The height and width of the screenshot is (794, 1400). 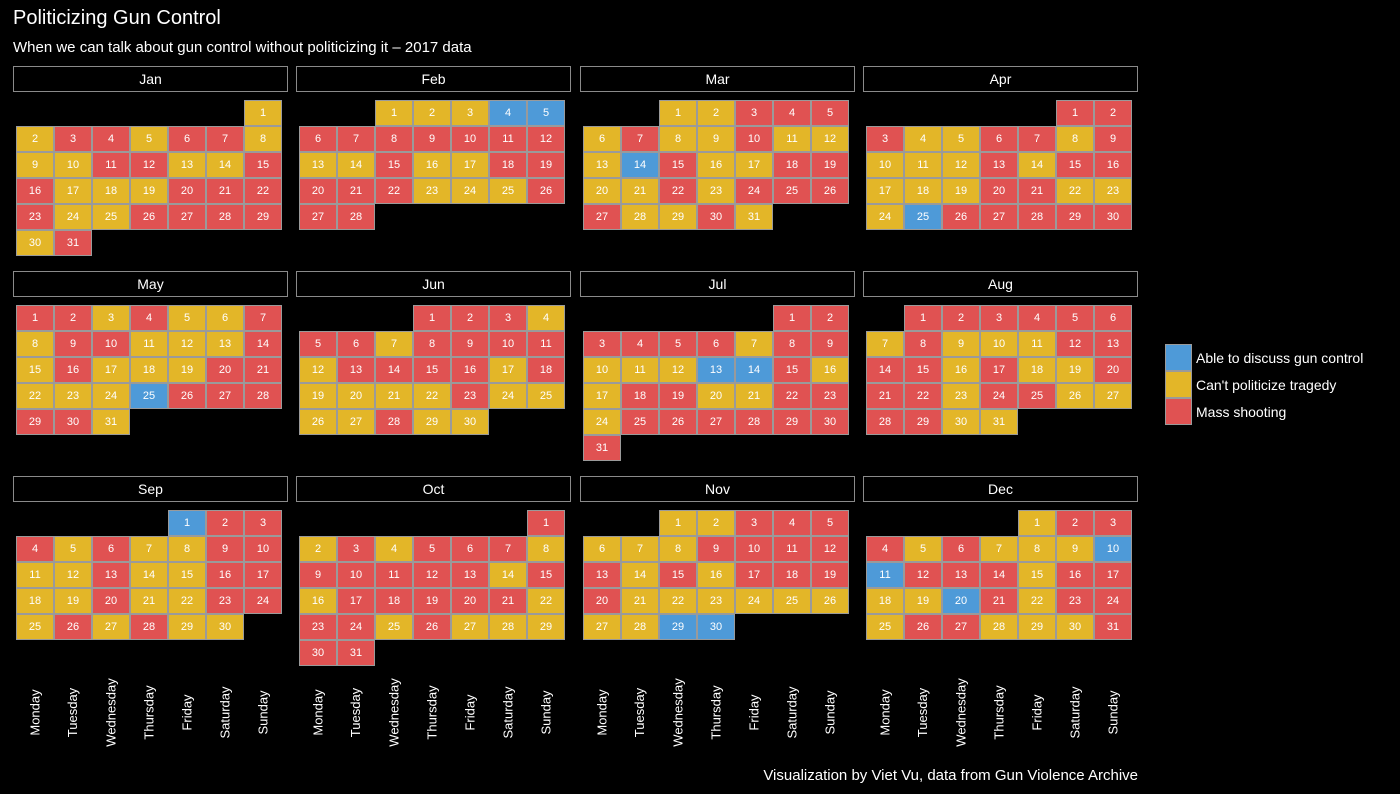 I want to click on day-cell-jan-16: 16, so click(x=35, y=191).